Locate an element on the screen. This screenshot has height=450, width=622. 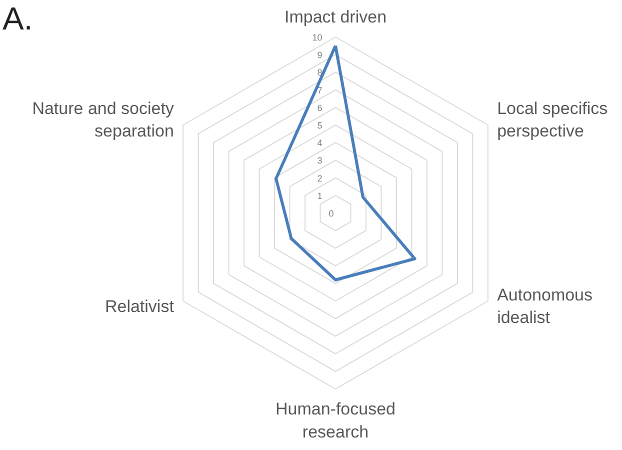
y-tick-label: 10 is located at coordinates (317, 37).